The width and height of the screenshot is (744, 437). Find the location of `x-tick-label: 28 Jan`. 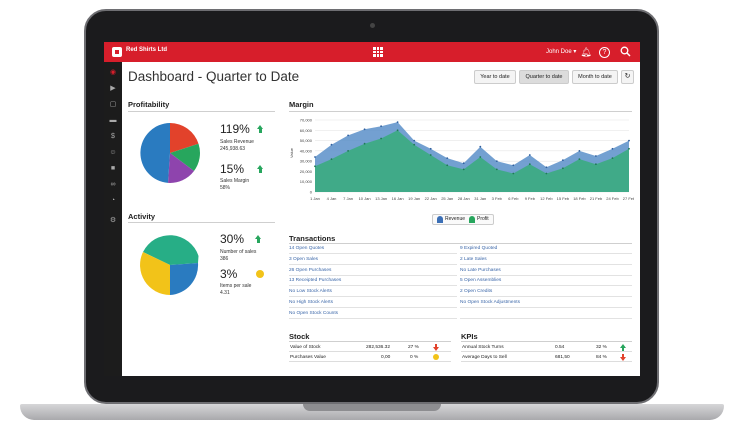

x-tick-label: 28 Jan is located at coordinates (464, 198).